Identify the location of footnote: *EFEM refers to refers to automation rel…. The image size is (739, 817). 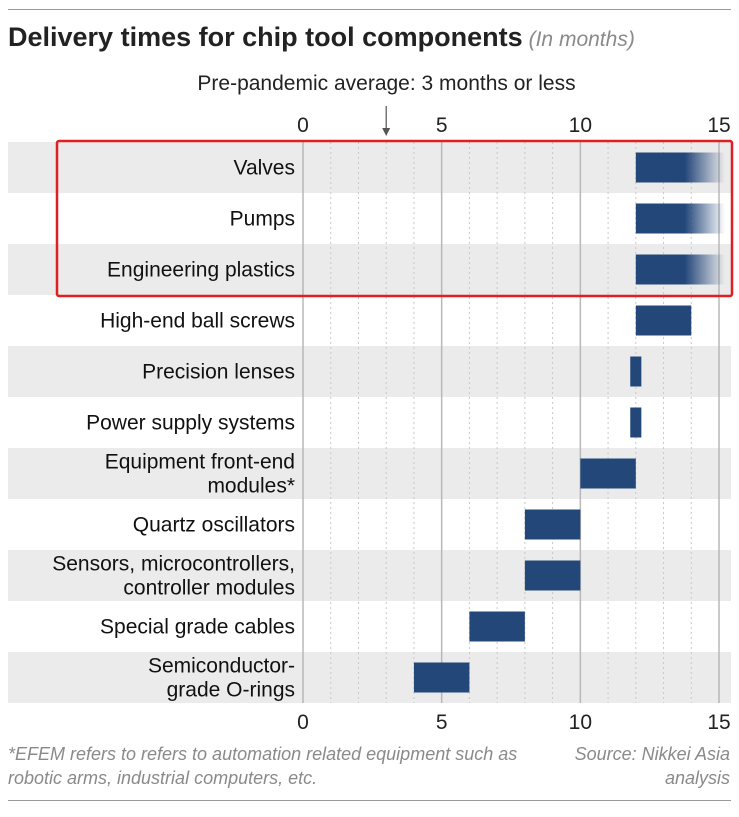
(263, 766).